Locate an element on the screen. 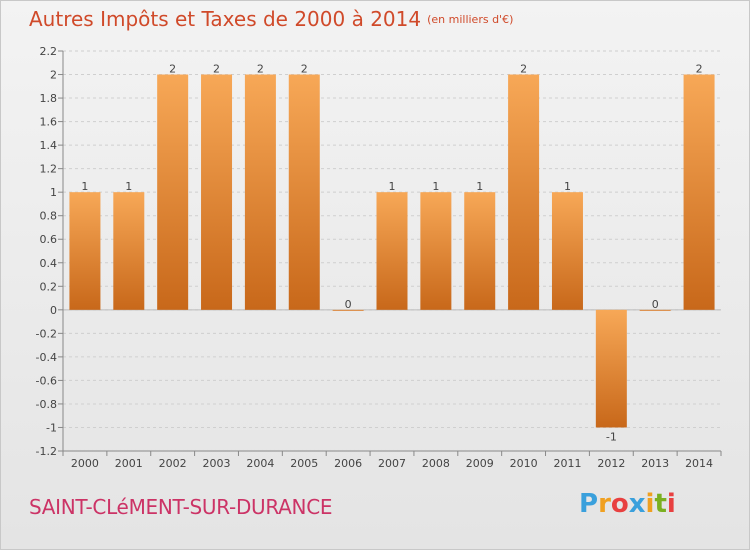  logo-letter: x is located at coordinates (637, 504).